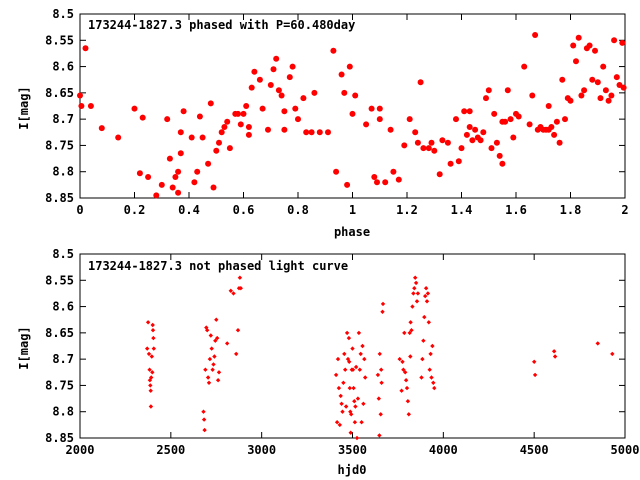 Image resolution: width=640 pixels, height=480 pixels. What do you see at coordinates (516, 210) in the screenshot?
I see `x-tick-label: 1.6` at bounding box center [516, 210].